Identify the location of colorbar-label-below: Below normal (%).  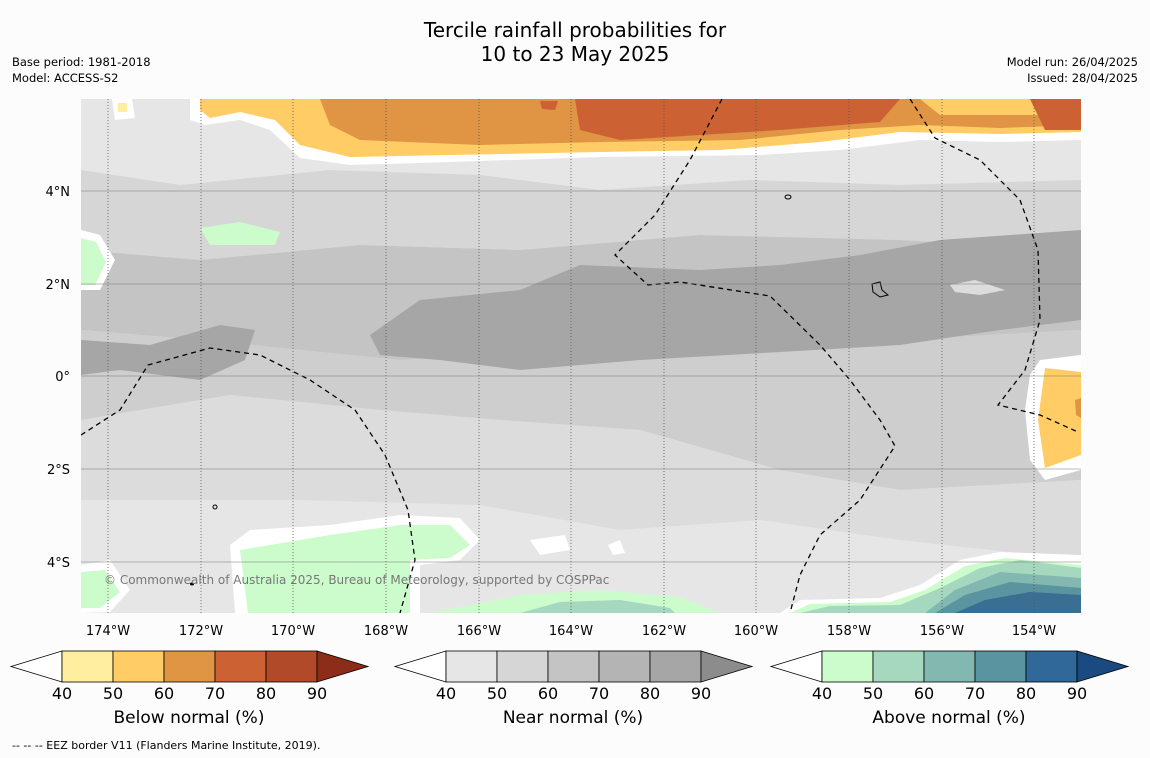
(189, 718).